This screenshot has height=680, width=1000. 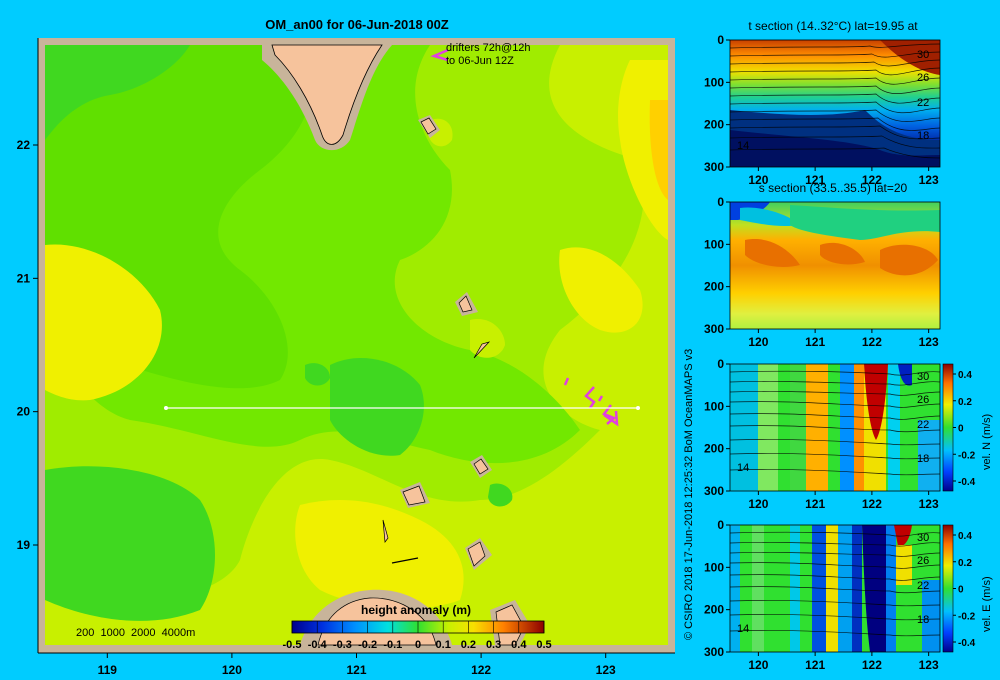 I want to click on n-contour-label-18: 18, so click(x=923, y=459).